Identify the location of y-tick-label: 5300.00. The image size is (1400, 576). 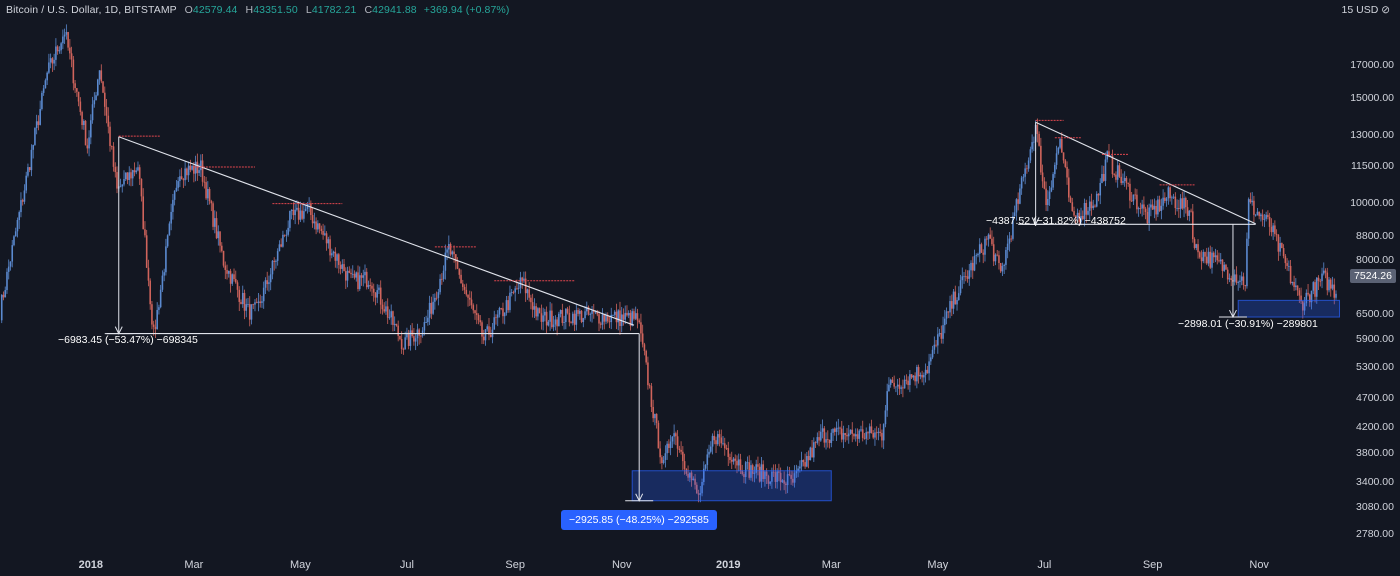
(1375, 366).